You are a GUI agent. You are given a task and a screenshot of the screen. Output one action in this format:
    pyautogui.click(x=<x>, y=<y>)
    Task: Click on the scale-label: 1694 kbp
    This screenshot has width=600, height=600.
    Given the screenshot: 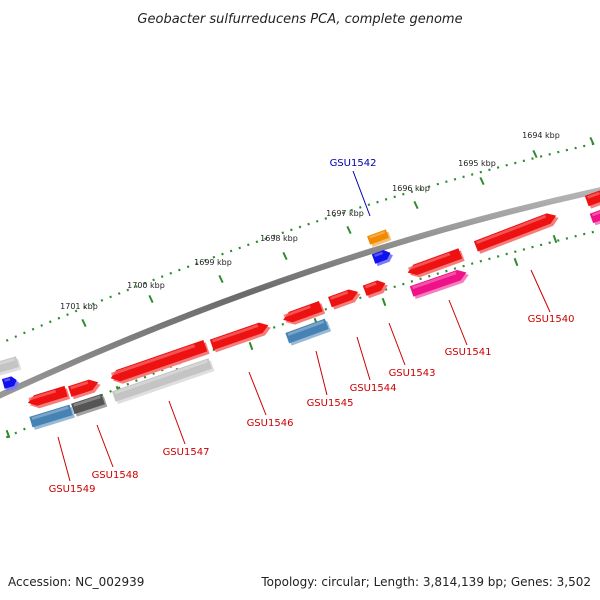 What is the action you would take?
    pyautogui.click(x=541, y=135)
    